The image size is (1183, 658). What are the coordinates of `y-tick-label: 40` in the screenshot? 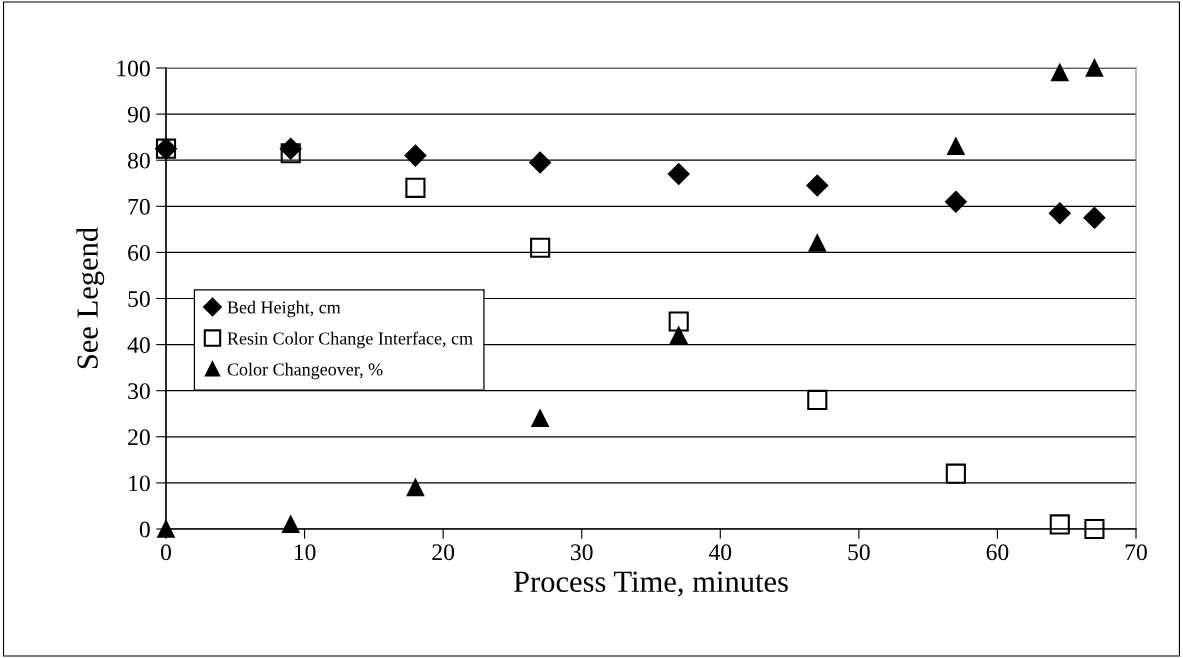 It's located at (138, 345).